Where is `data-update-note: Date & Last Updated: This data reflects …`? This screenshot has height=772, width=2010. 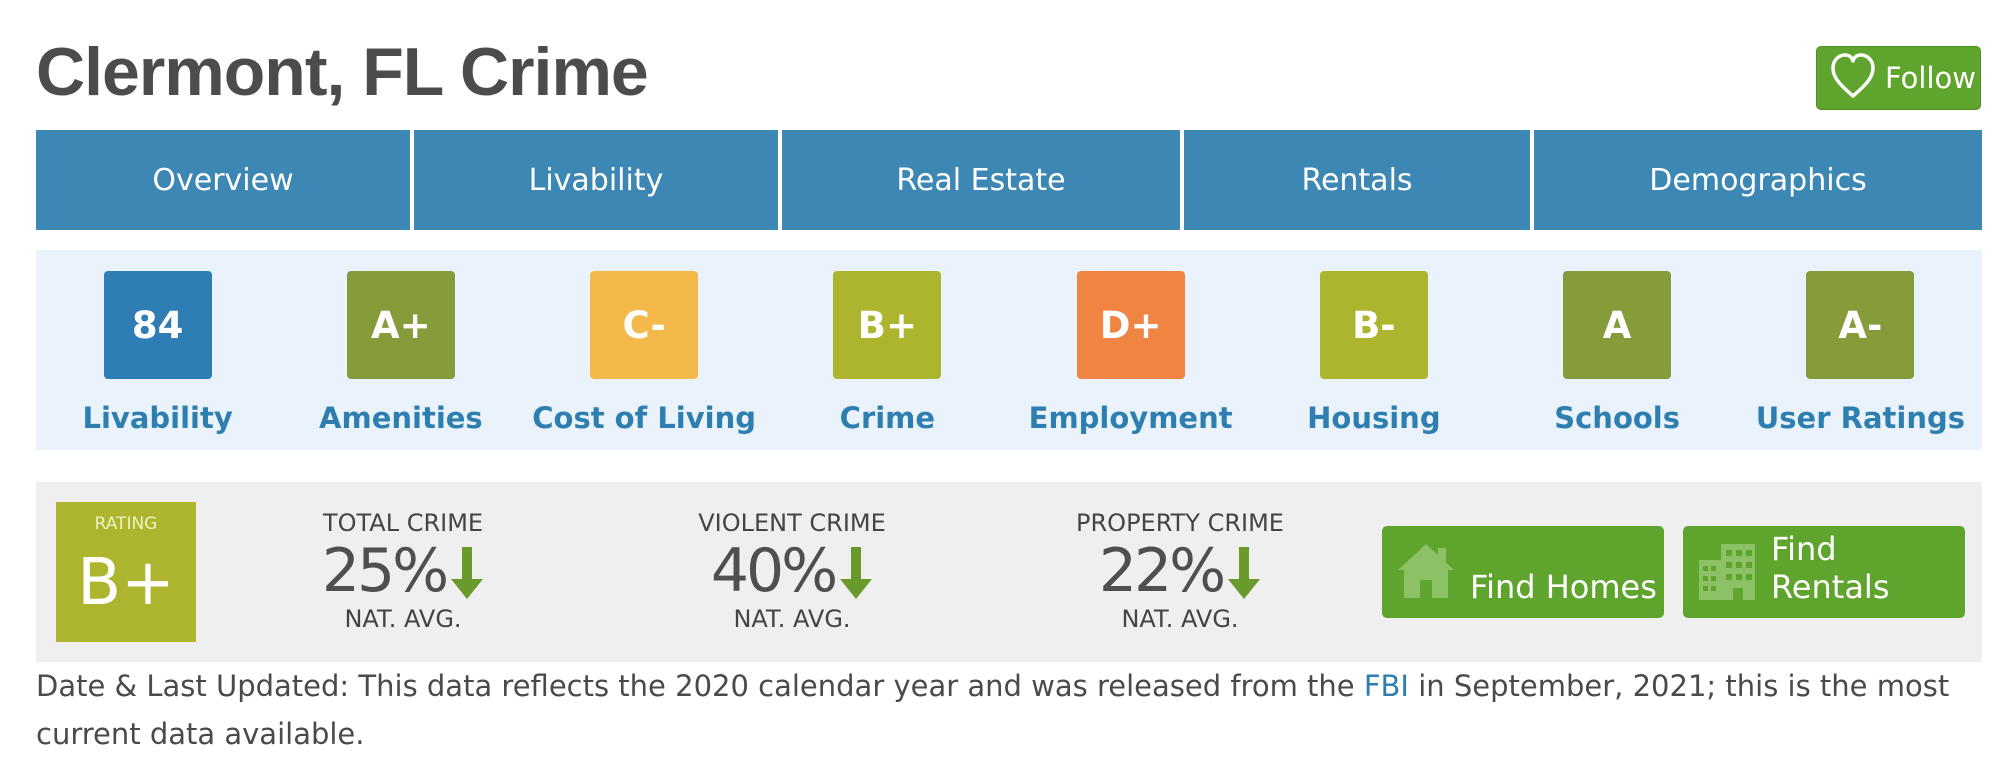
data-update-note: Date & Last Updated: This data reflects … is located at coordinates (1011, 710).